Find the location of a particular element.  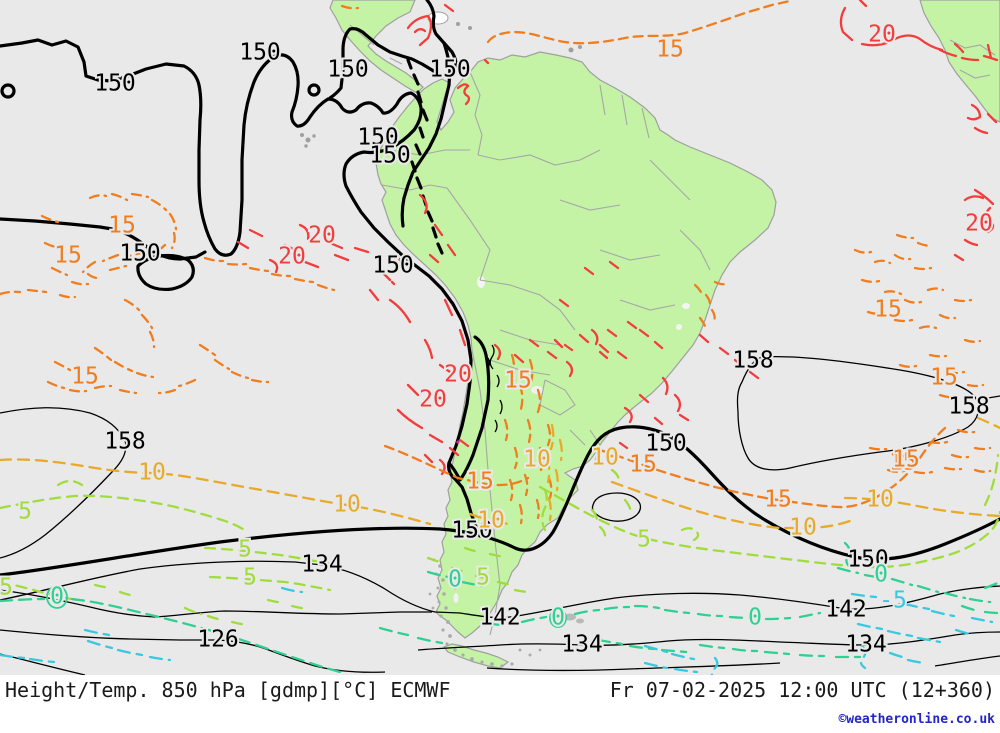

falkland-islands is located at coordinates (570, 617).